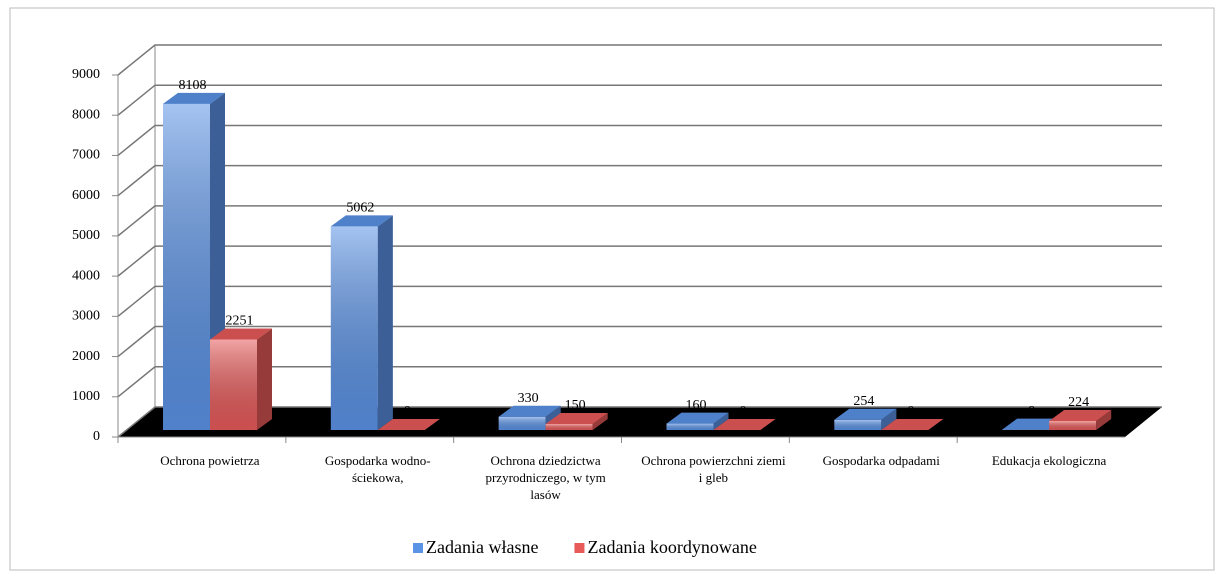 This screenshot has height=578, width=1224. I want to click on y-tick-label: 6000, so click(86, 195).